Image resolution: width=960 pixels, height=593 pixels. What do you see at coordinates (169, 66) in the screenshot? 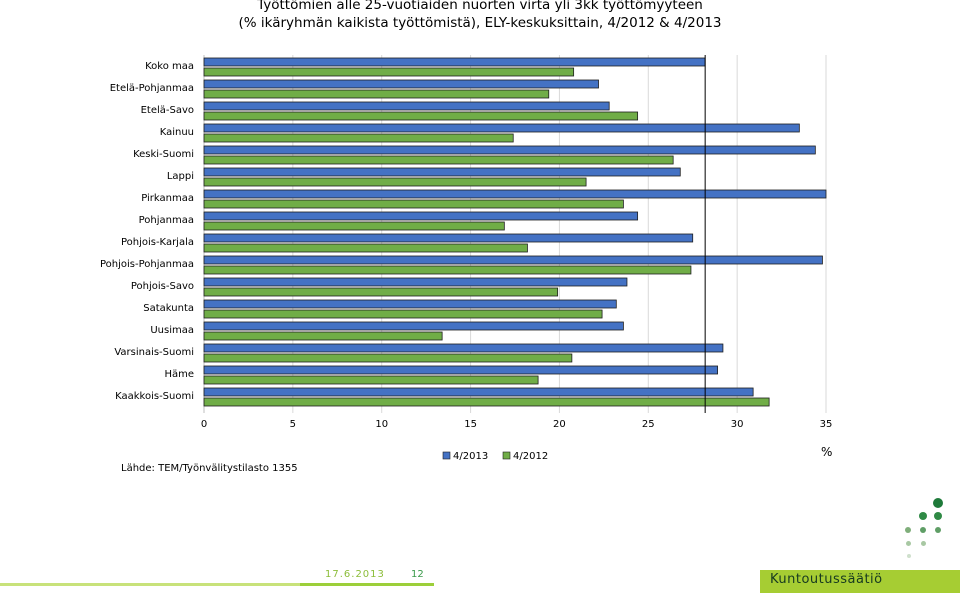
I see `category-label: Koko maa` at bounding box center [169, 66].